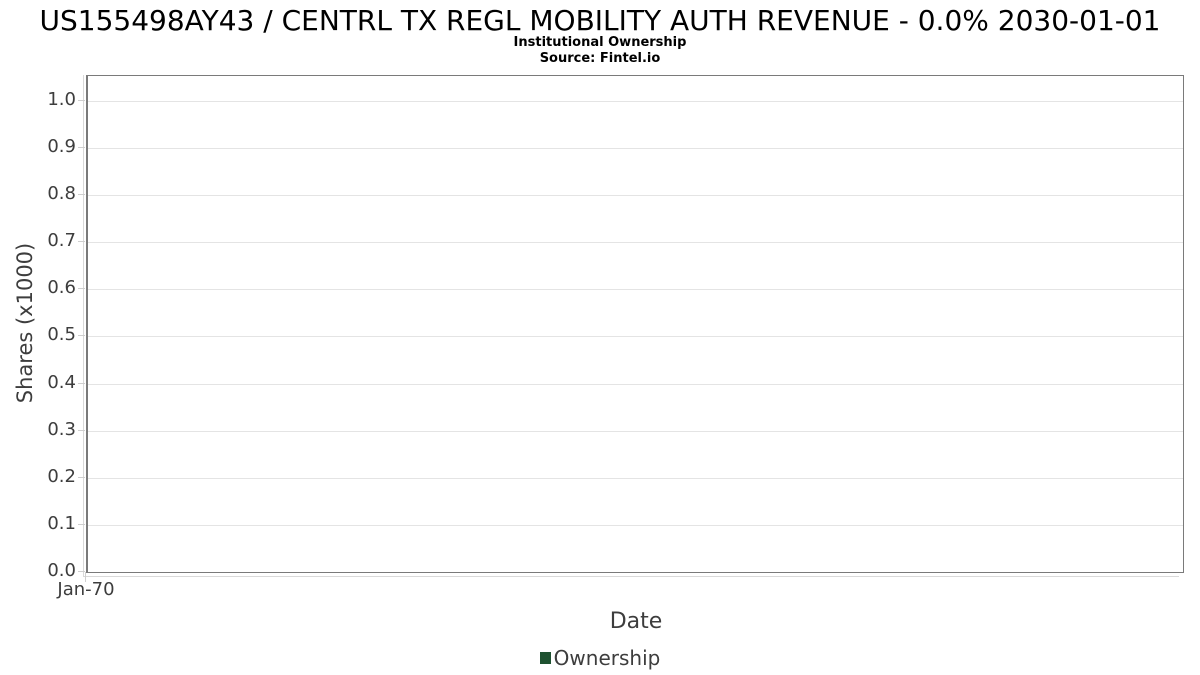 This screenshot has width=1200, height=675. I want to click on y-tick-label: 0.9, so click(61, 146).